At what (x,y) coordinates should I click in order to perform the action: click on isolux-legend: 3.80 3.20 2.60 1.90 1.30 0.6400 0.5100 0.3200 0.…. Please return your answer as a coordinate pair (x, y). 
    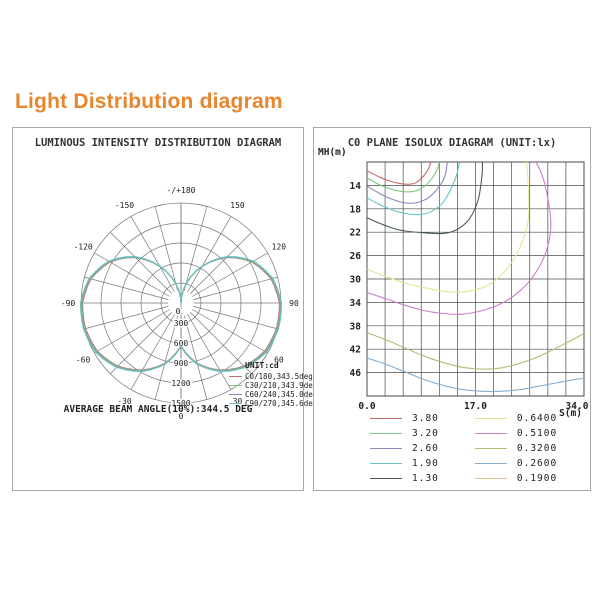
    Looking at the image, I should click on (463, 448).